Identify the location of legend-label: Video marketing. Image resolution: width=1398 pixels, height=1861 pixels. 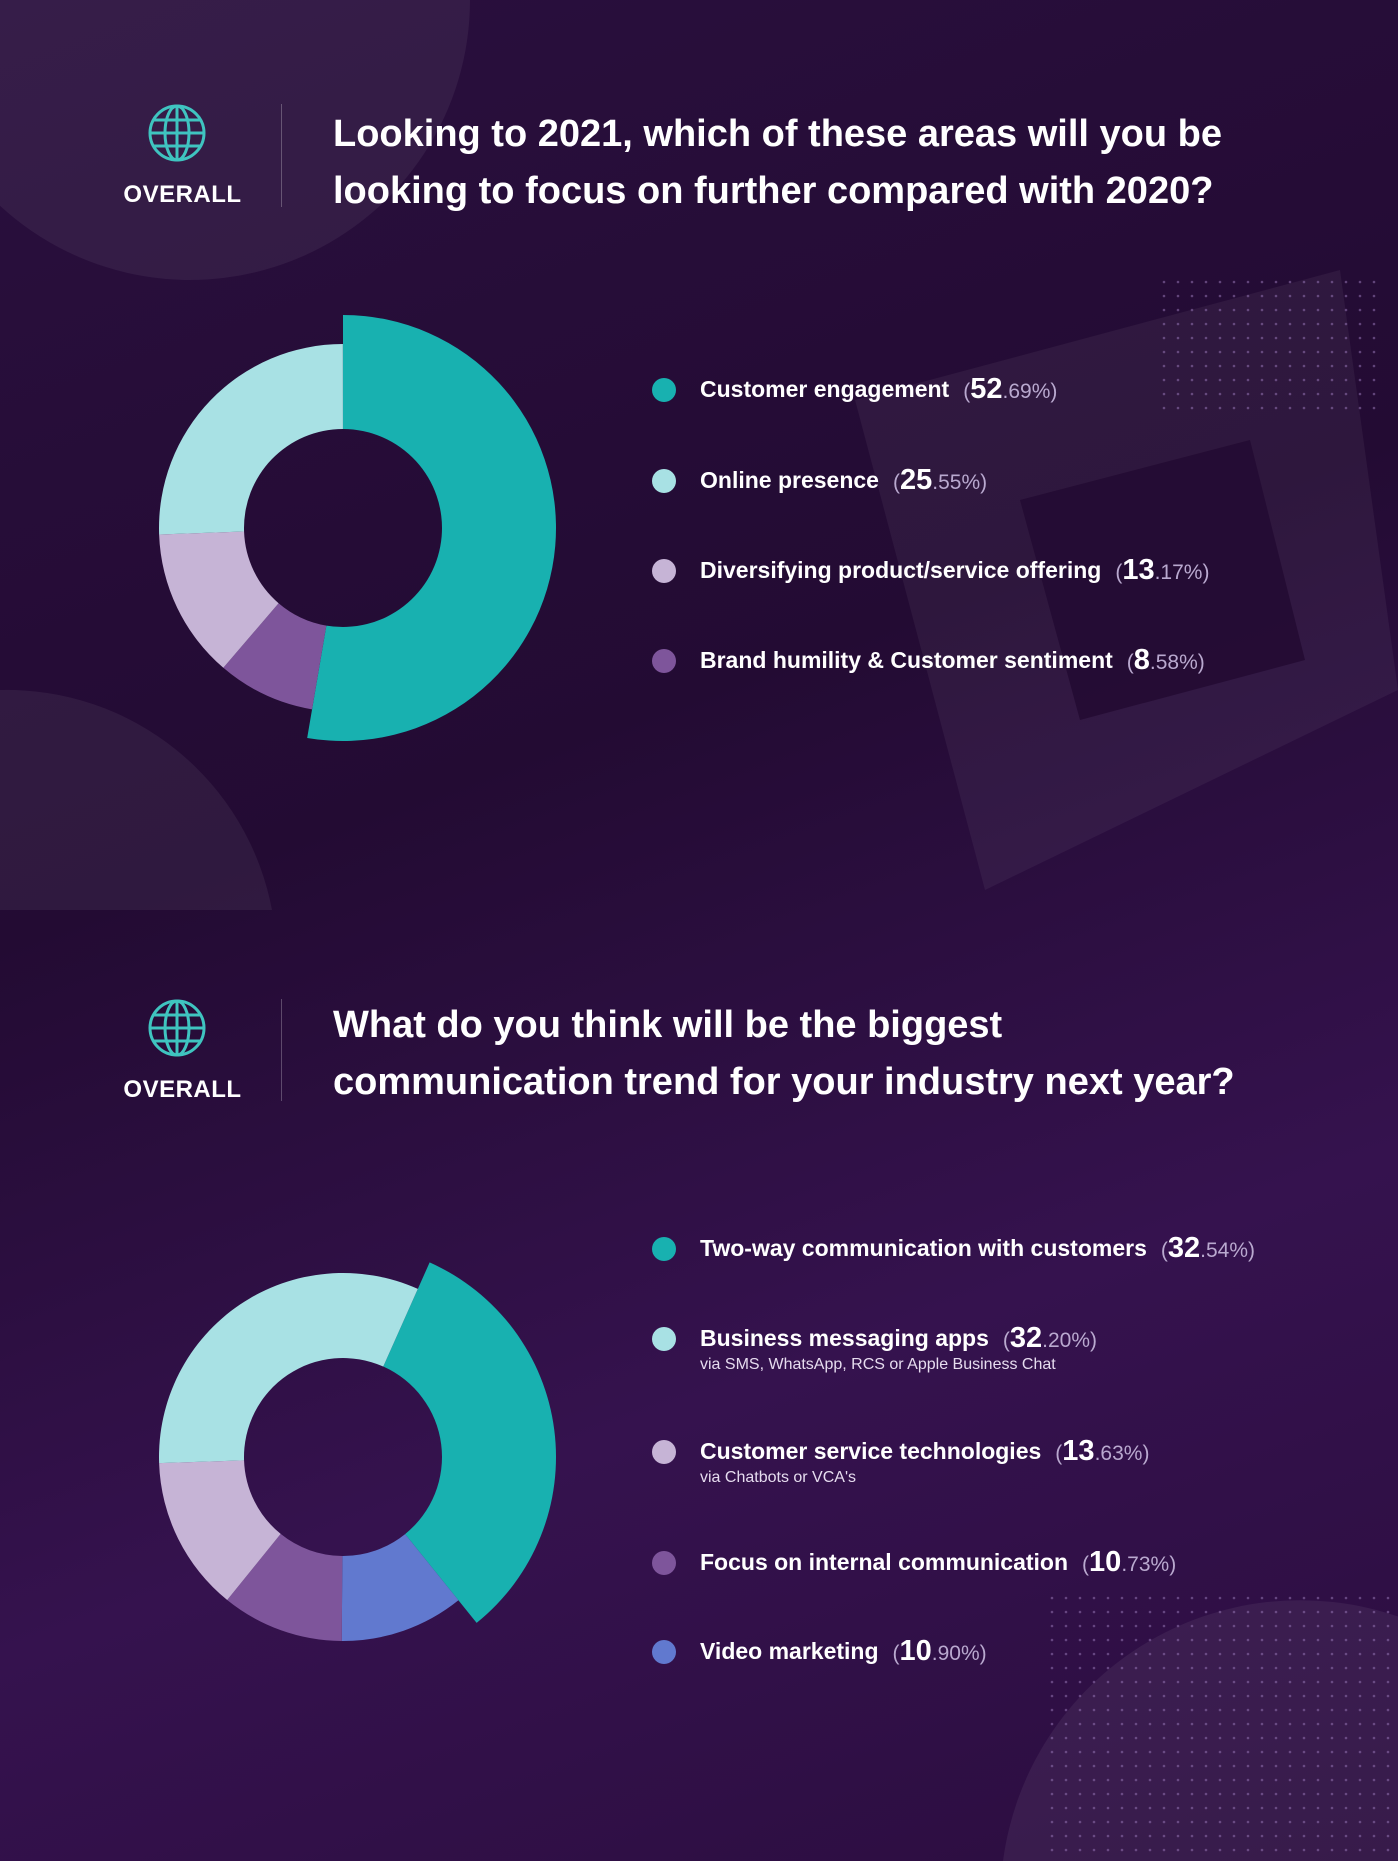
(789, 1651).